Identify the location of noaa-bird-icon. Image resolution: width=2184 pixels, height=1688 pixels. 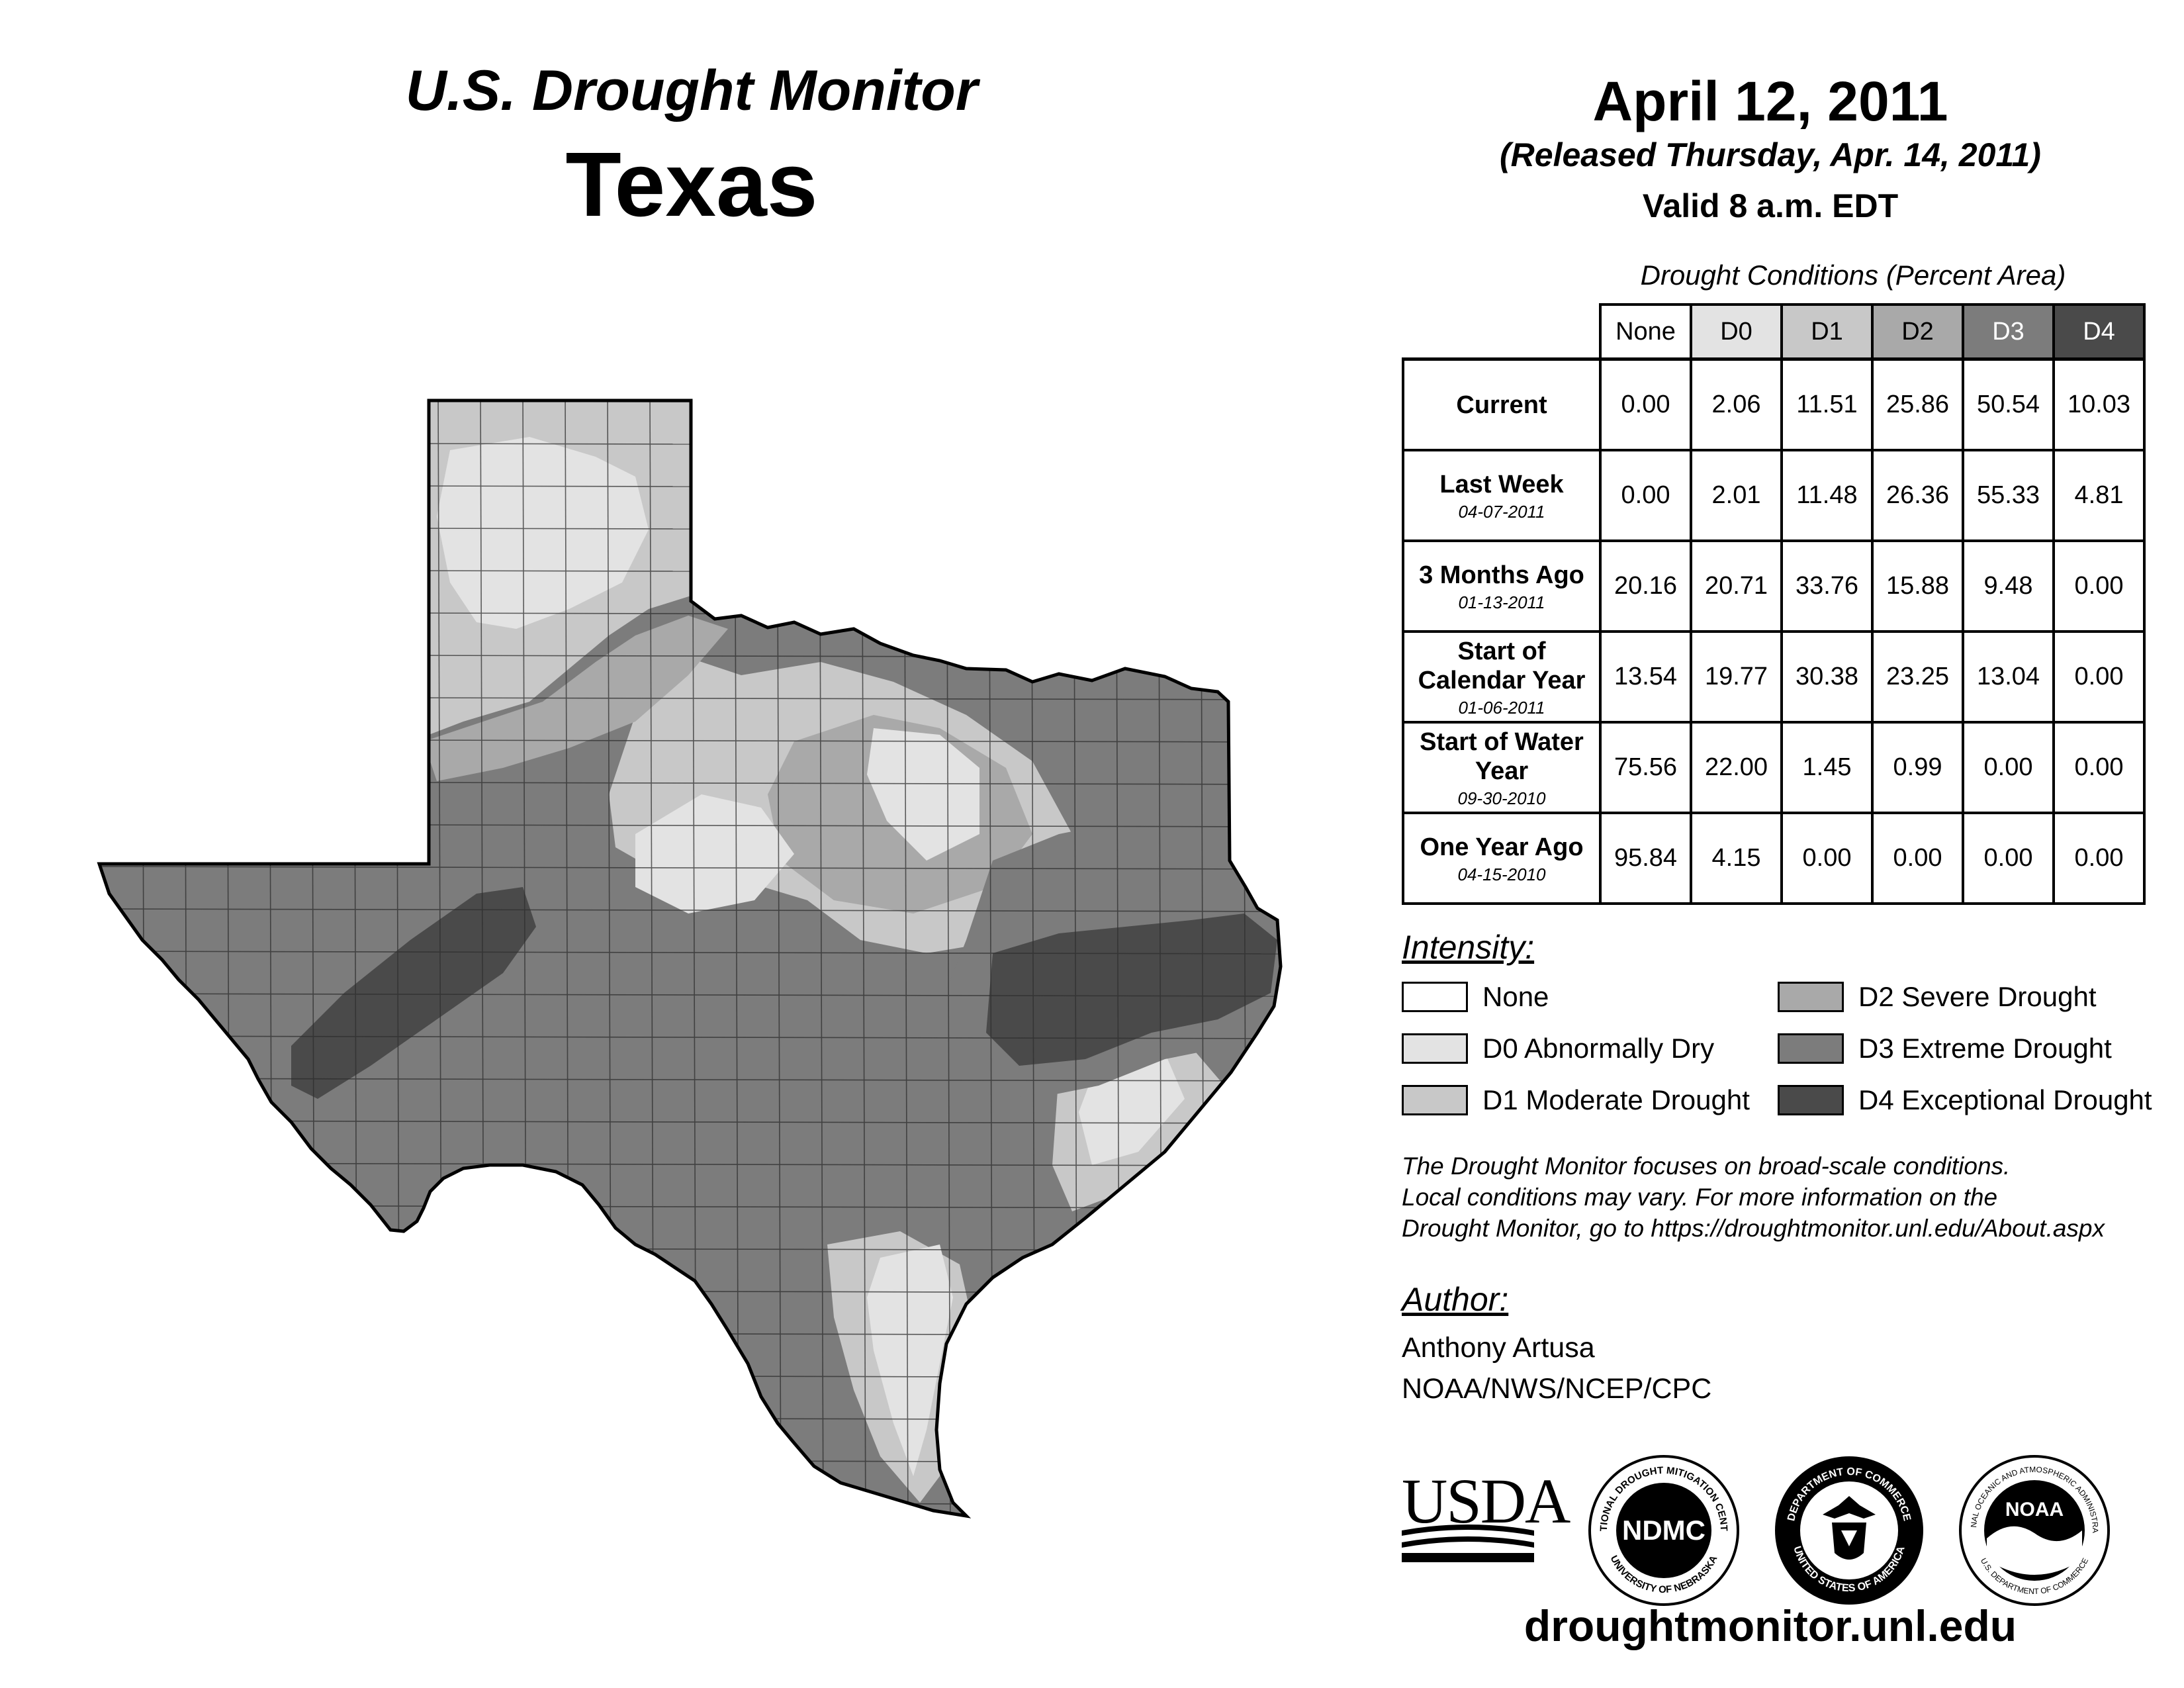
(2034, 1550).